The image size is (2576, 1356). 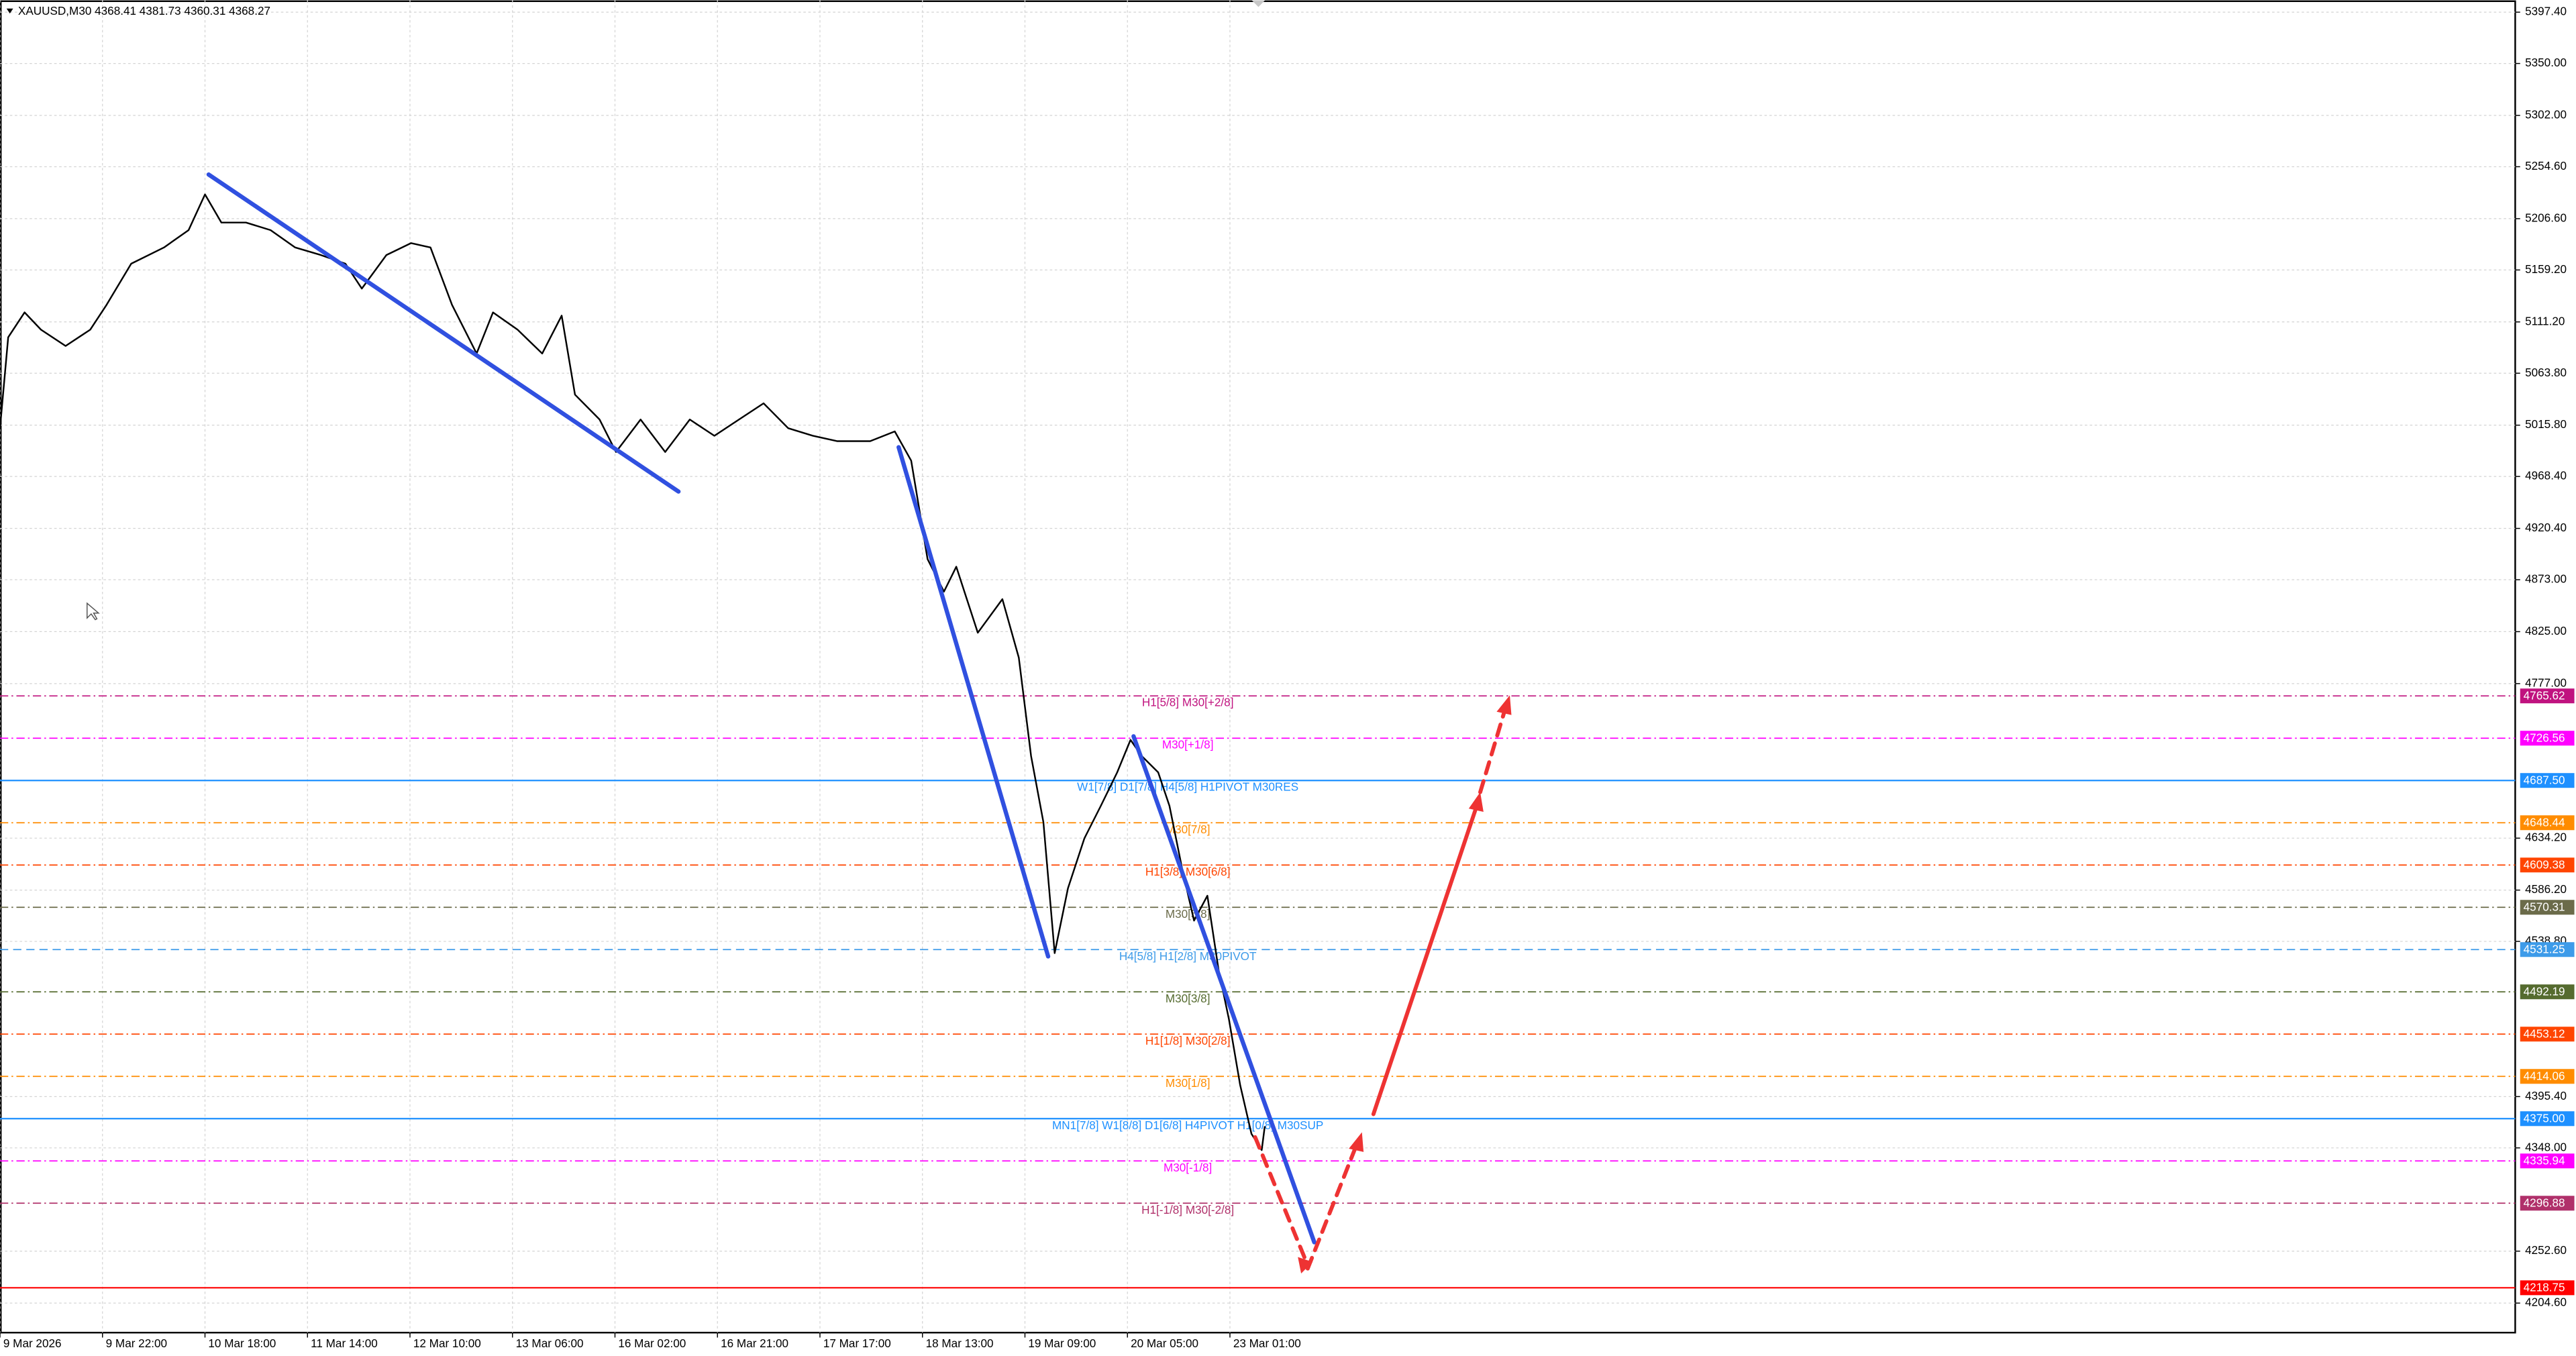 I want to click on level-label: W1[7/8] D1[7/8] H4[5/8] H1PIVOT M30RES, so click(x=1187, y=787).